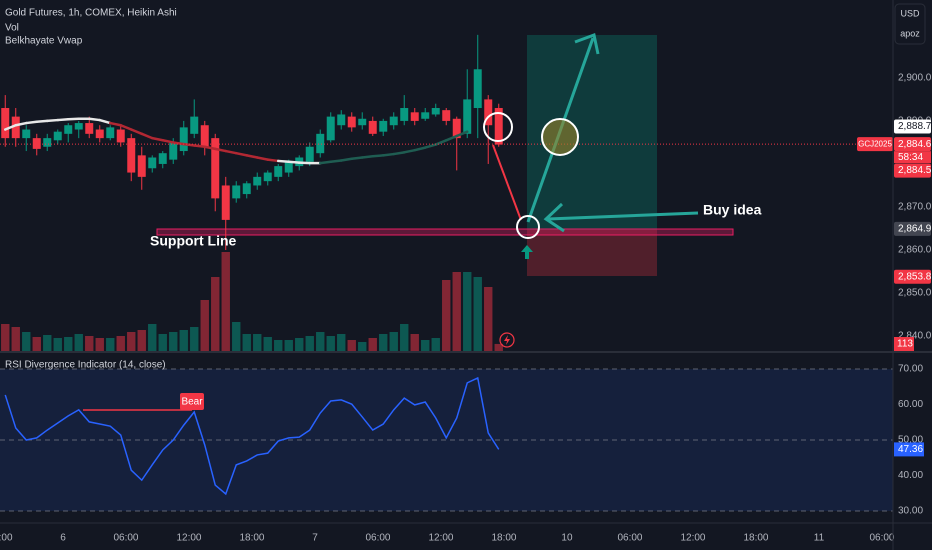 This screenshot has width=932, height=550. Describe the element at coordinates (85, 365) in the screenshot. I see `rsi-legend: RSI Divergence Indicator (14, close)` at that location.